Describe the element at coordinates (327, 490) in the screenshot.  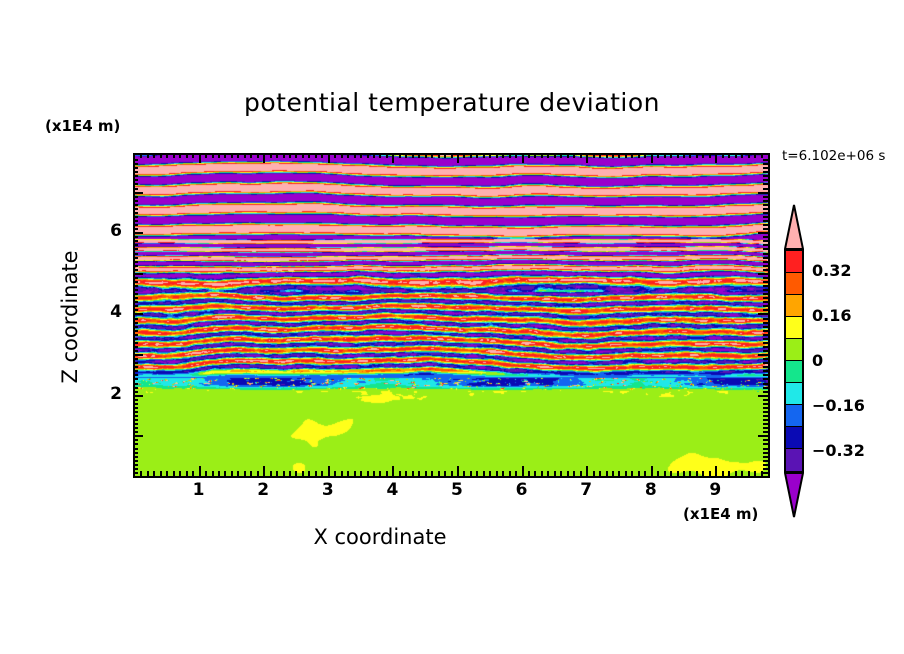
I see `x-tick-label: 3` at that location.